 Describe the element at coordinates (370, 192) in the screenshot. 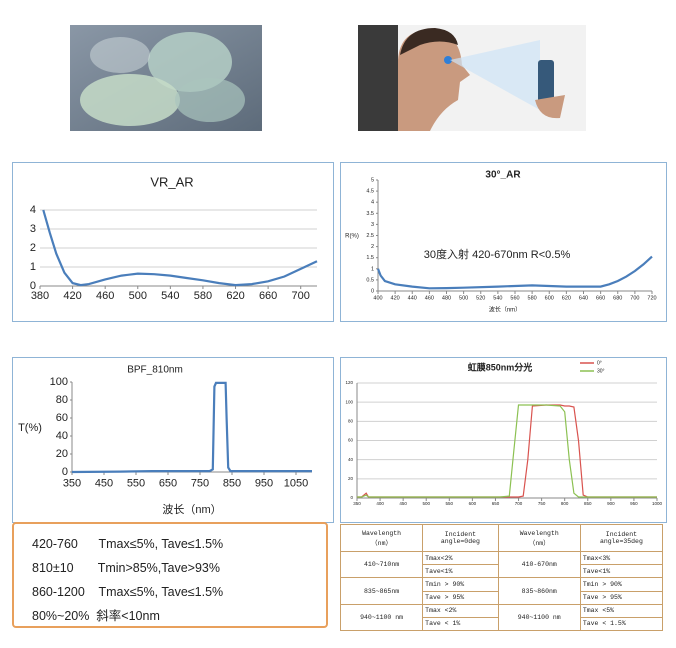

I see `y-tick-label: 4.5` at that location.